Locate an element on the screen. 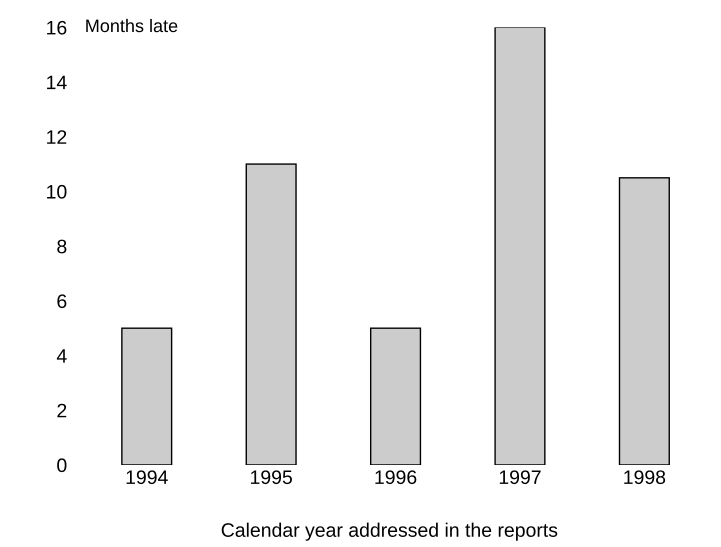 Image resolution: width=721 pixels, height=547 pixels. y-tick-label: 14 is located at coordinates (57, 83).